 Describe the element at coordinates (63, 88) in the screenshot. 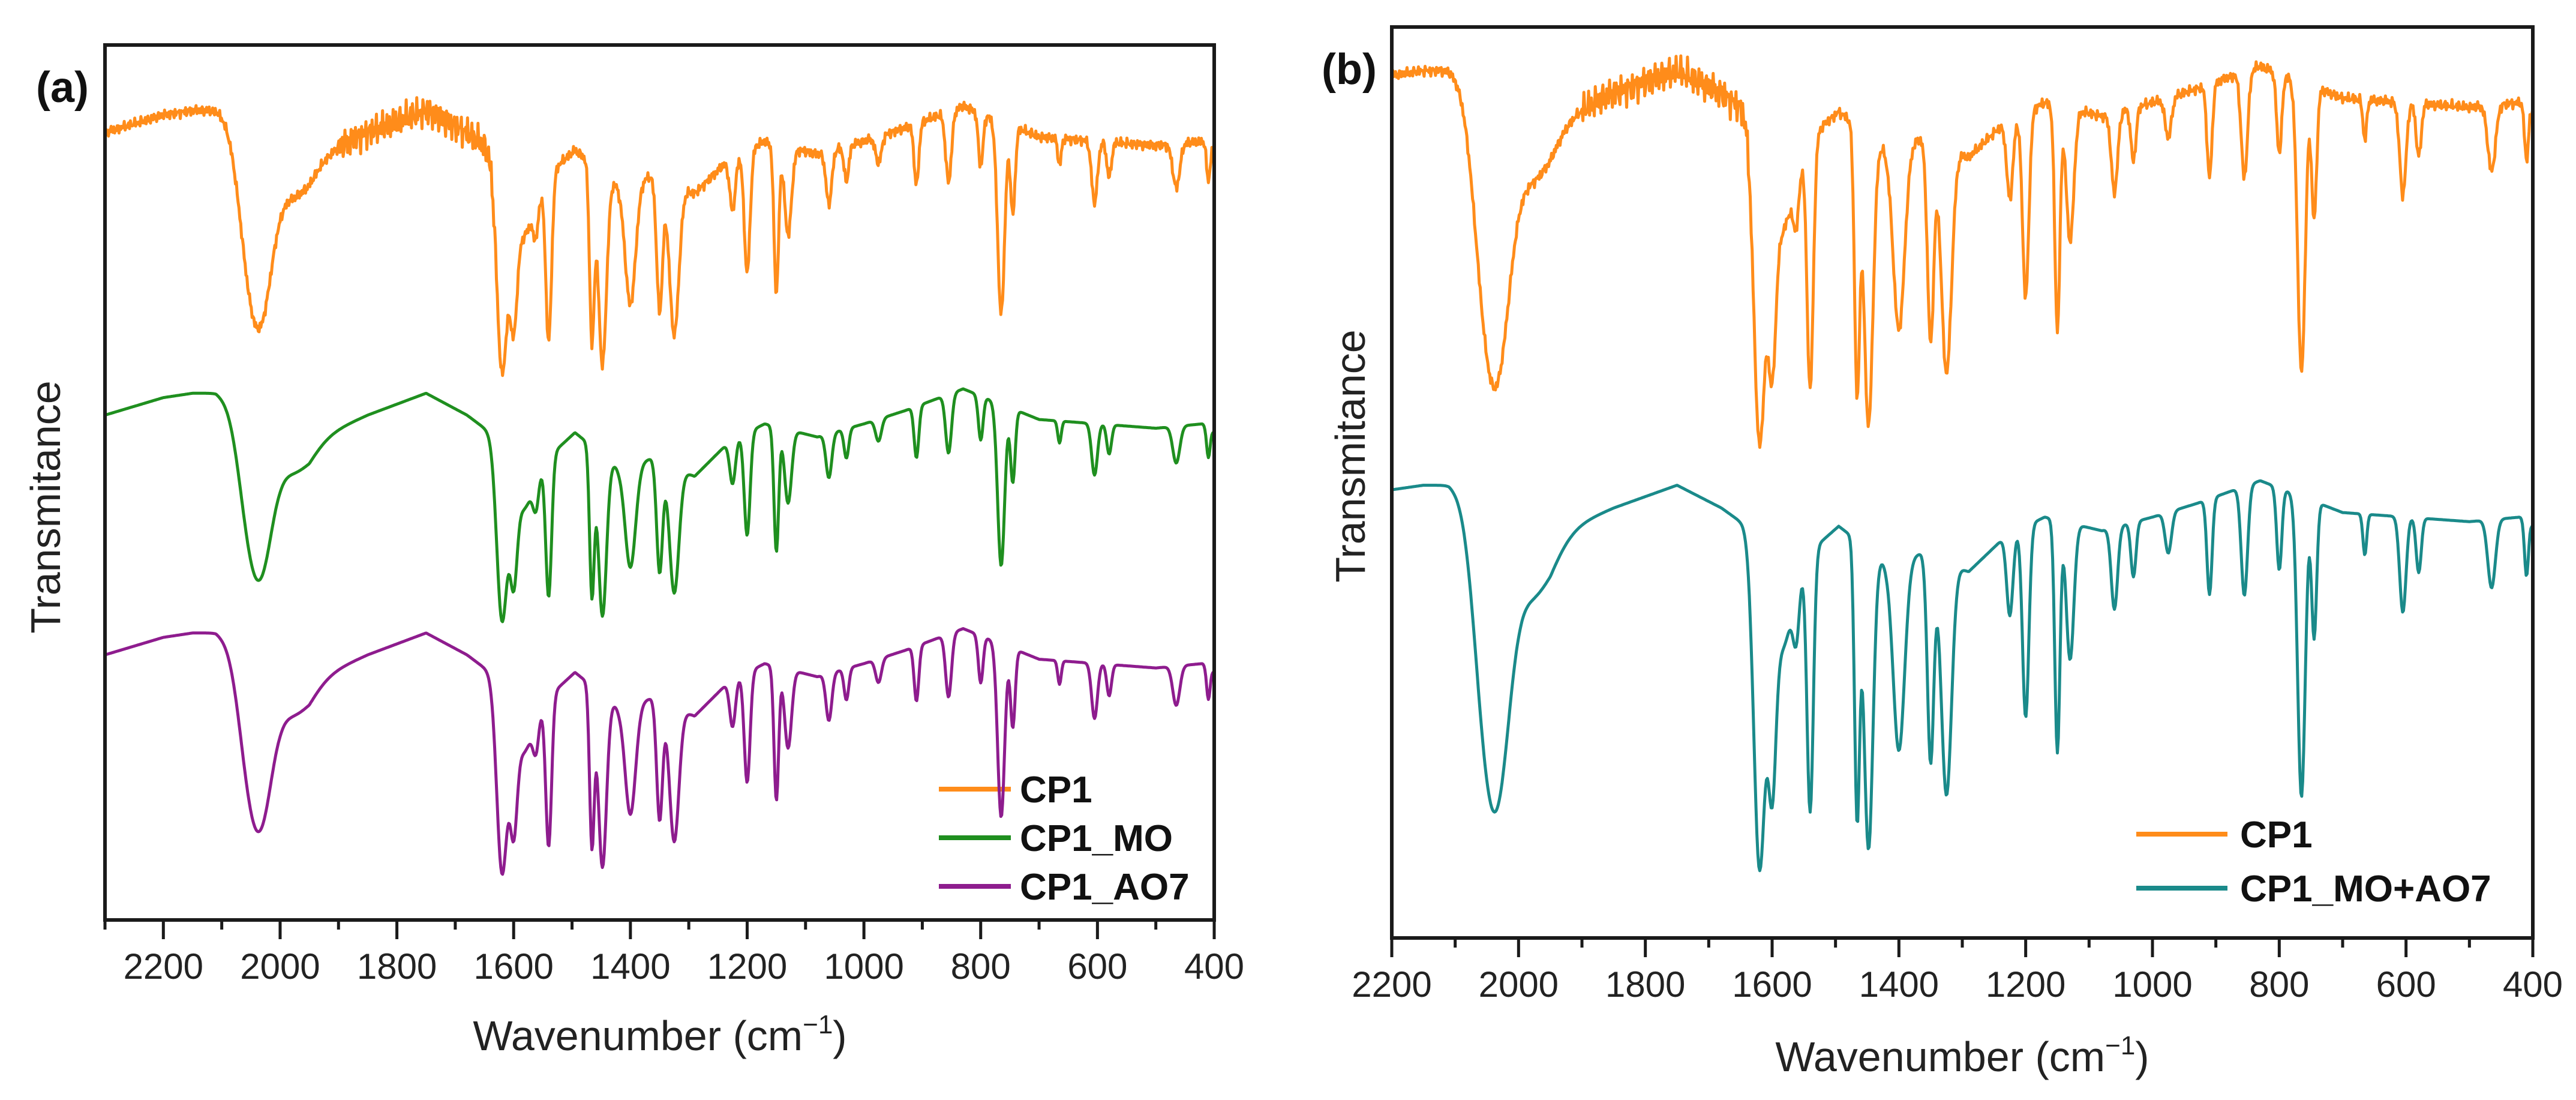

I see `panel-label: (a)` at that location.